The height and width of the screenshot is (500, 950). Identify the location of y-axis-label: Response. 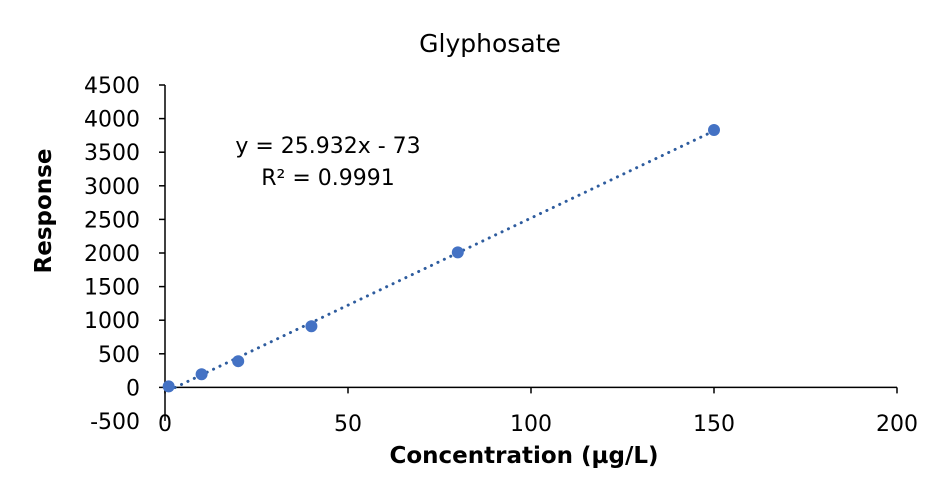
(44, 211).